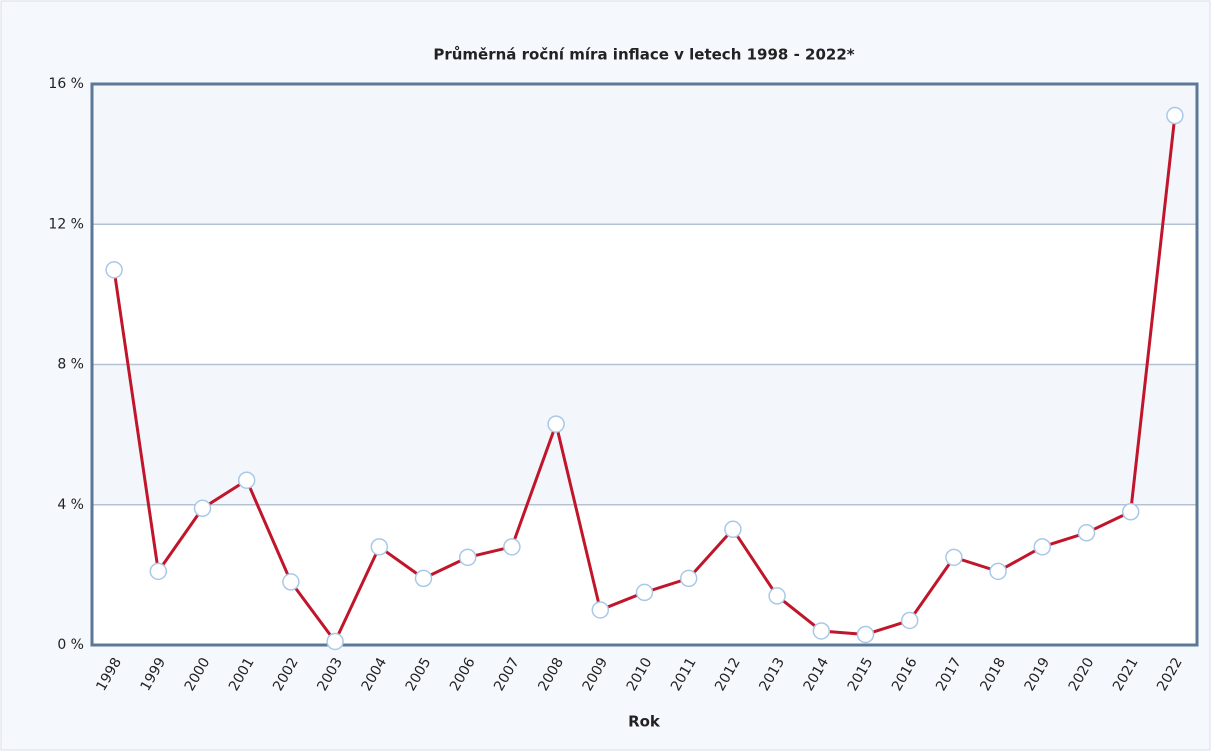  I want to click on y-tick-label: 0 %, so click(70, 645).